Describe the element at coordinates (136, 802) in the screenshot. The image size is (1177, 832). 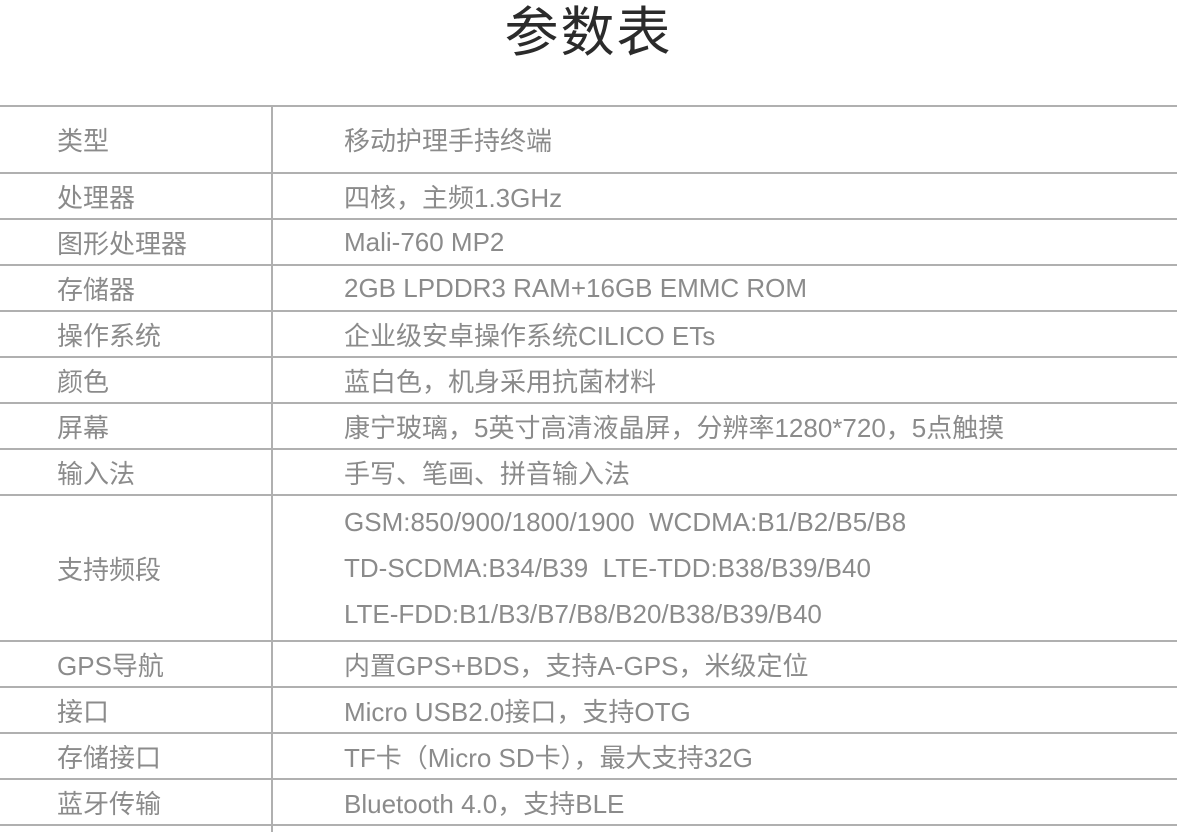
I see `spec-label: 蓝牙传输` at that location.